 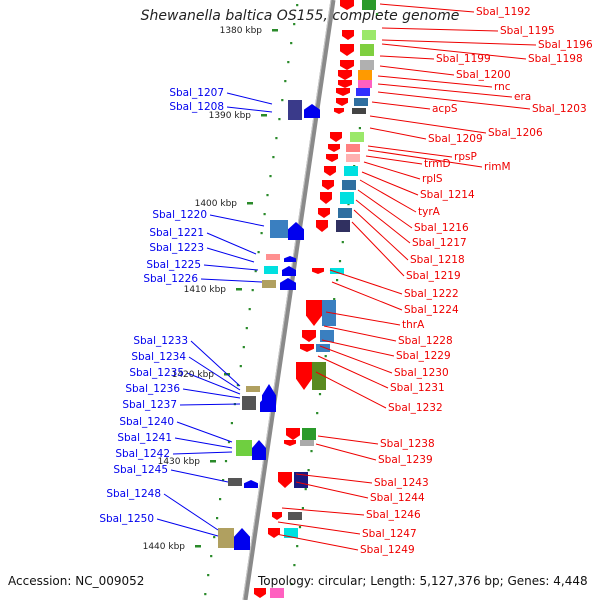 I want to click on gene-label-right: Sbal_1243, so click(x=401, y=483).